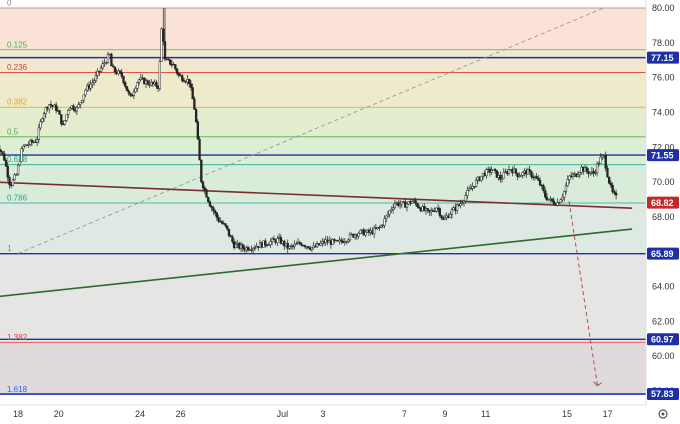 The image size is (680, 424). What do you see at coordinates (662, 203) in the screenshot?
I see `last-price-badge-label: 68.82` at bounding box center [662, 203].